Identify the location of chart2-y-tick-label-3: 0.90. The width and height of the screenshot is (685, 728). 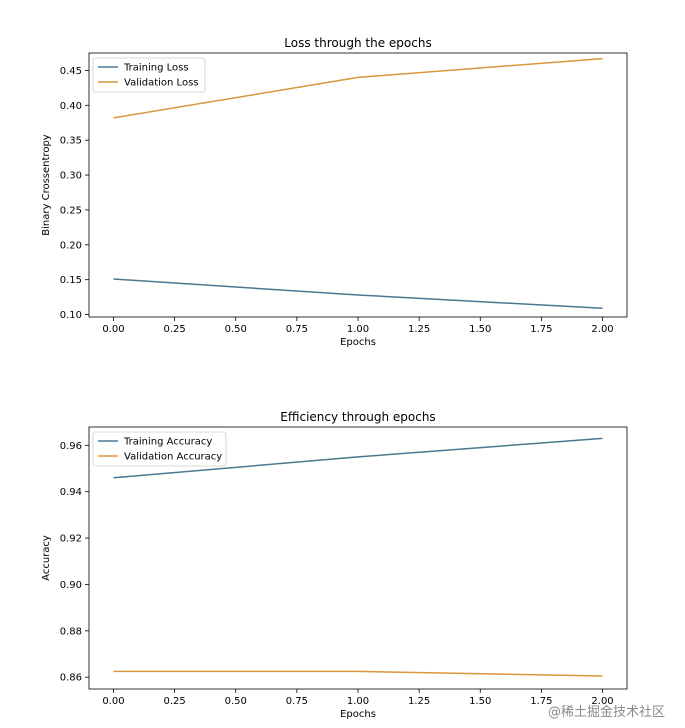
(71, 585).